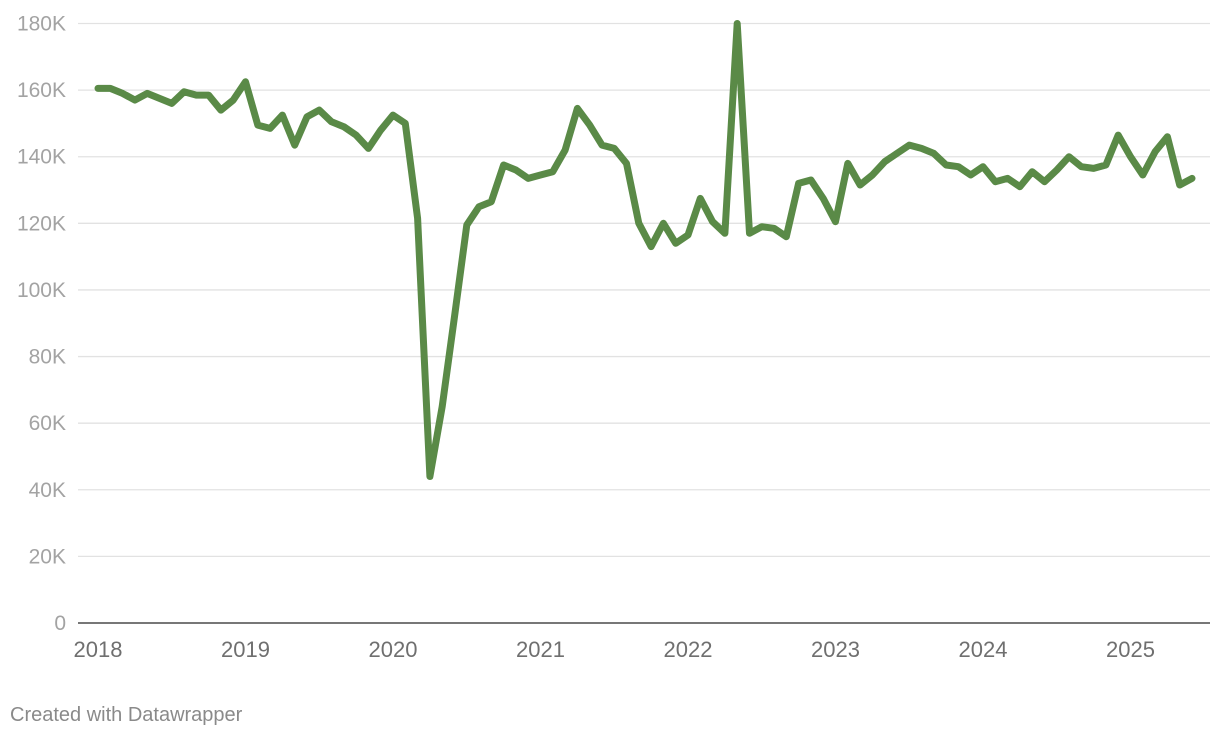 Image resolution: width=1220 pixels, height=740 pixels. What do you see at coordinates (688, 649) in the screenshot?
I see `x-tick-label: 2022` at bounding box center [688, 649].